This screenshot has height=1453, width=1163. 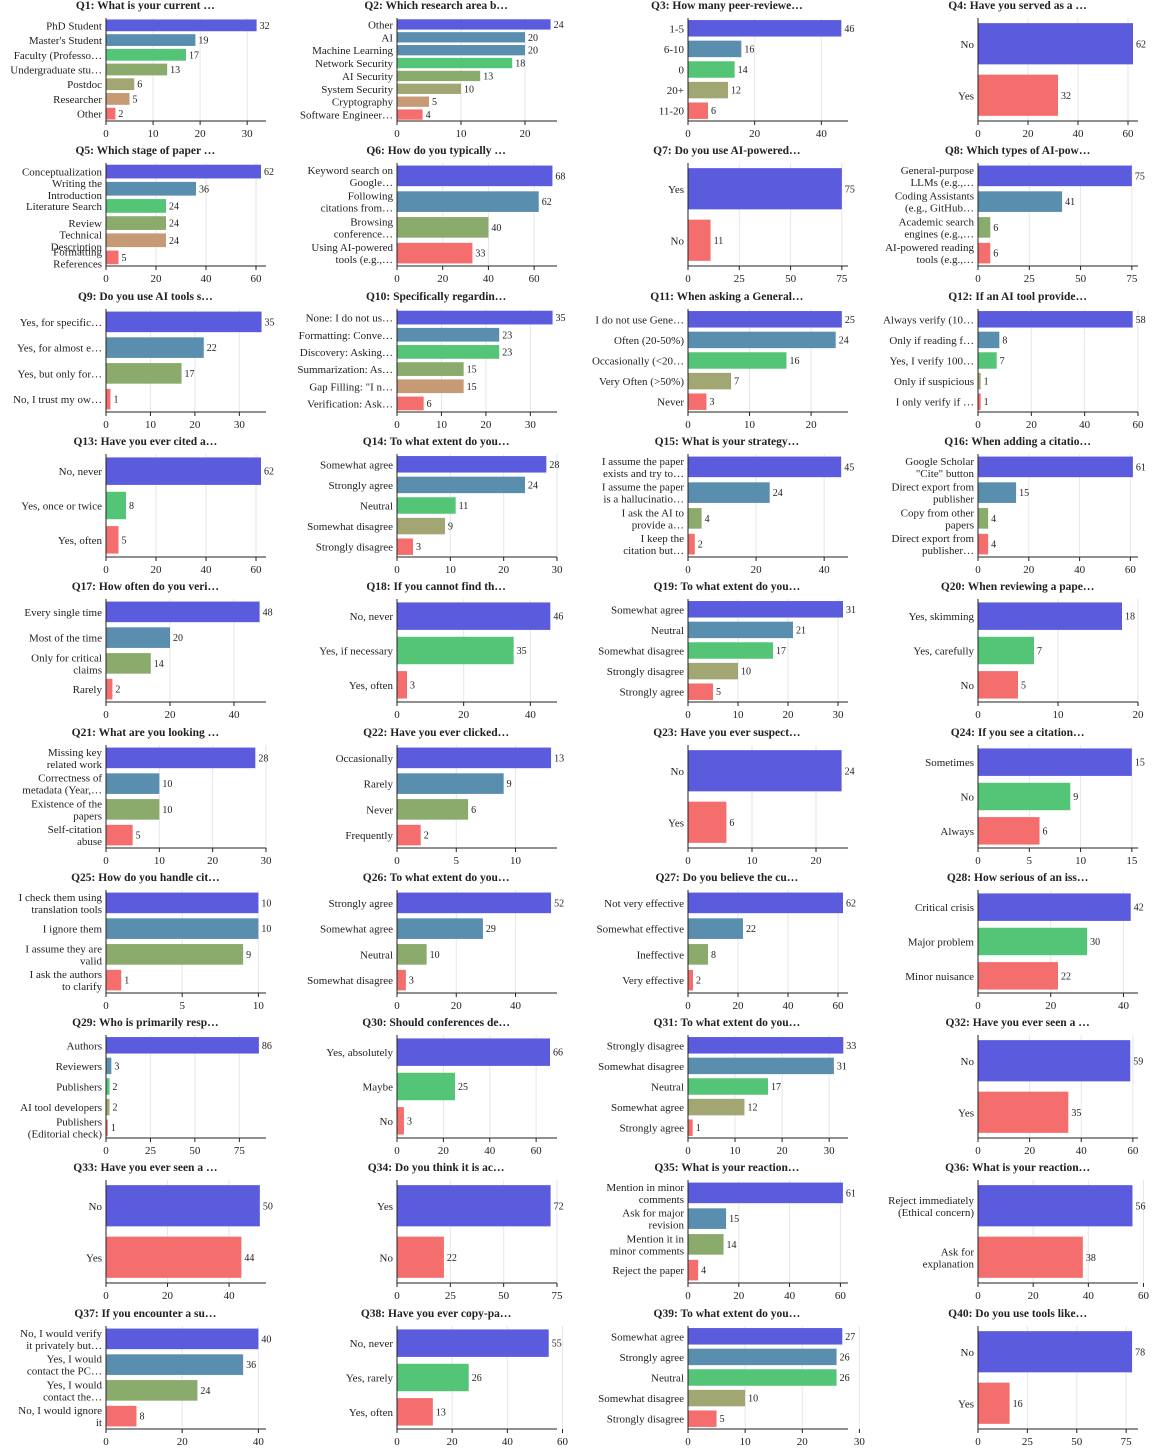 I want to click on category-label: Often (20-50%), so click(x=649, y=340).